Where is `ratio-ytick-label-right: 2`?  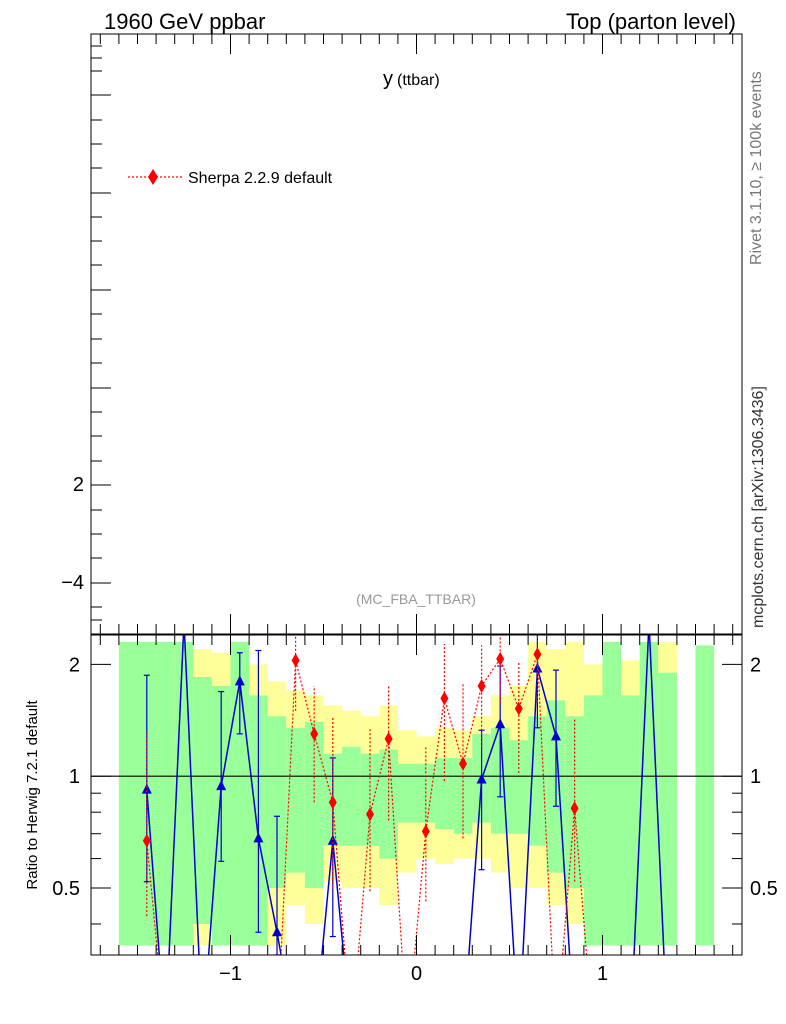 ratio-ytick-label-right: 2 is located at coordinates (755, 665).